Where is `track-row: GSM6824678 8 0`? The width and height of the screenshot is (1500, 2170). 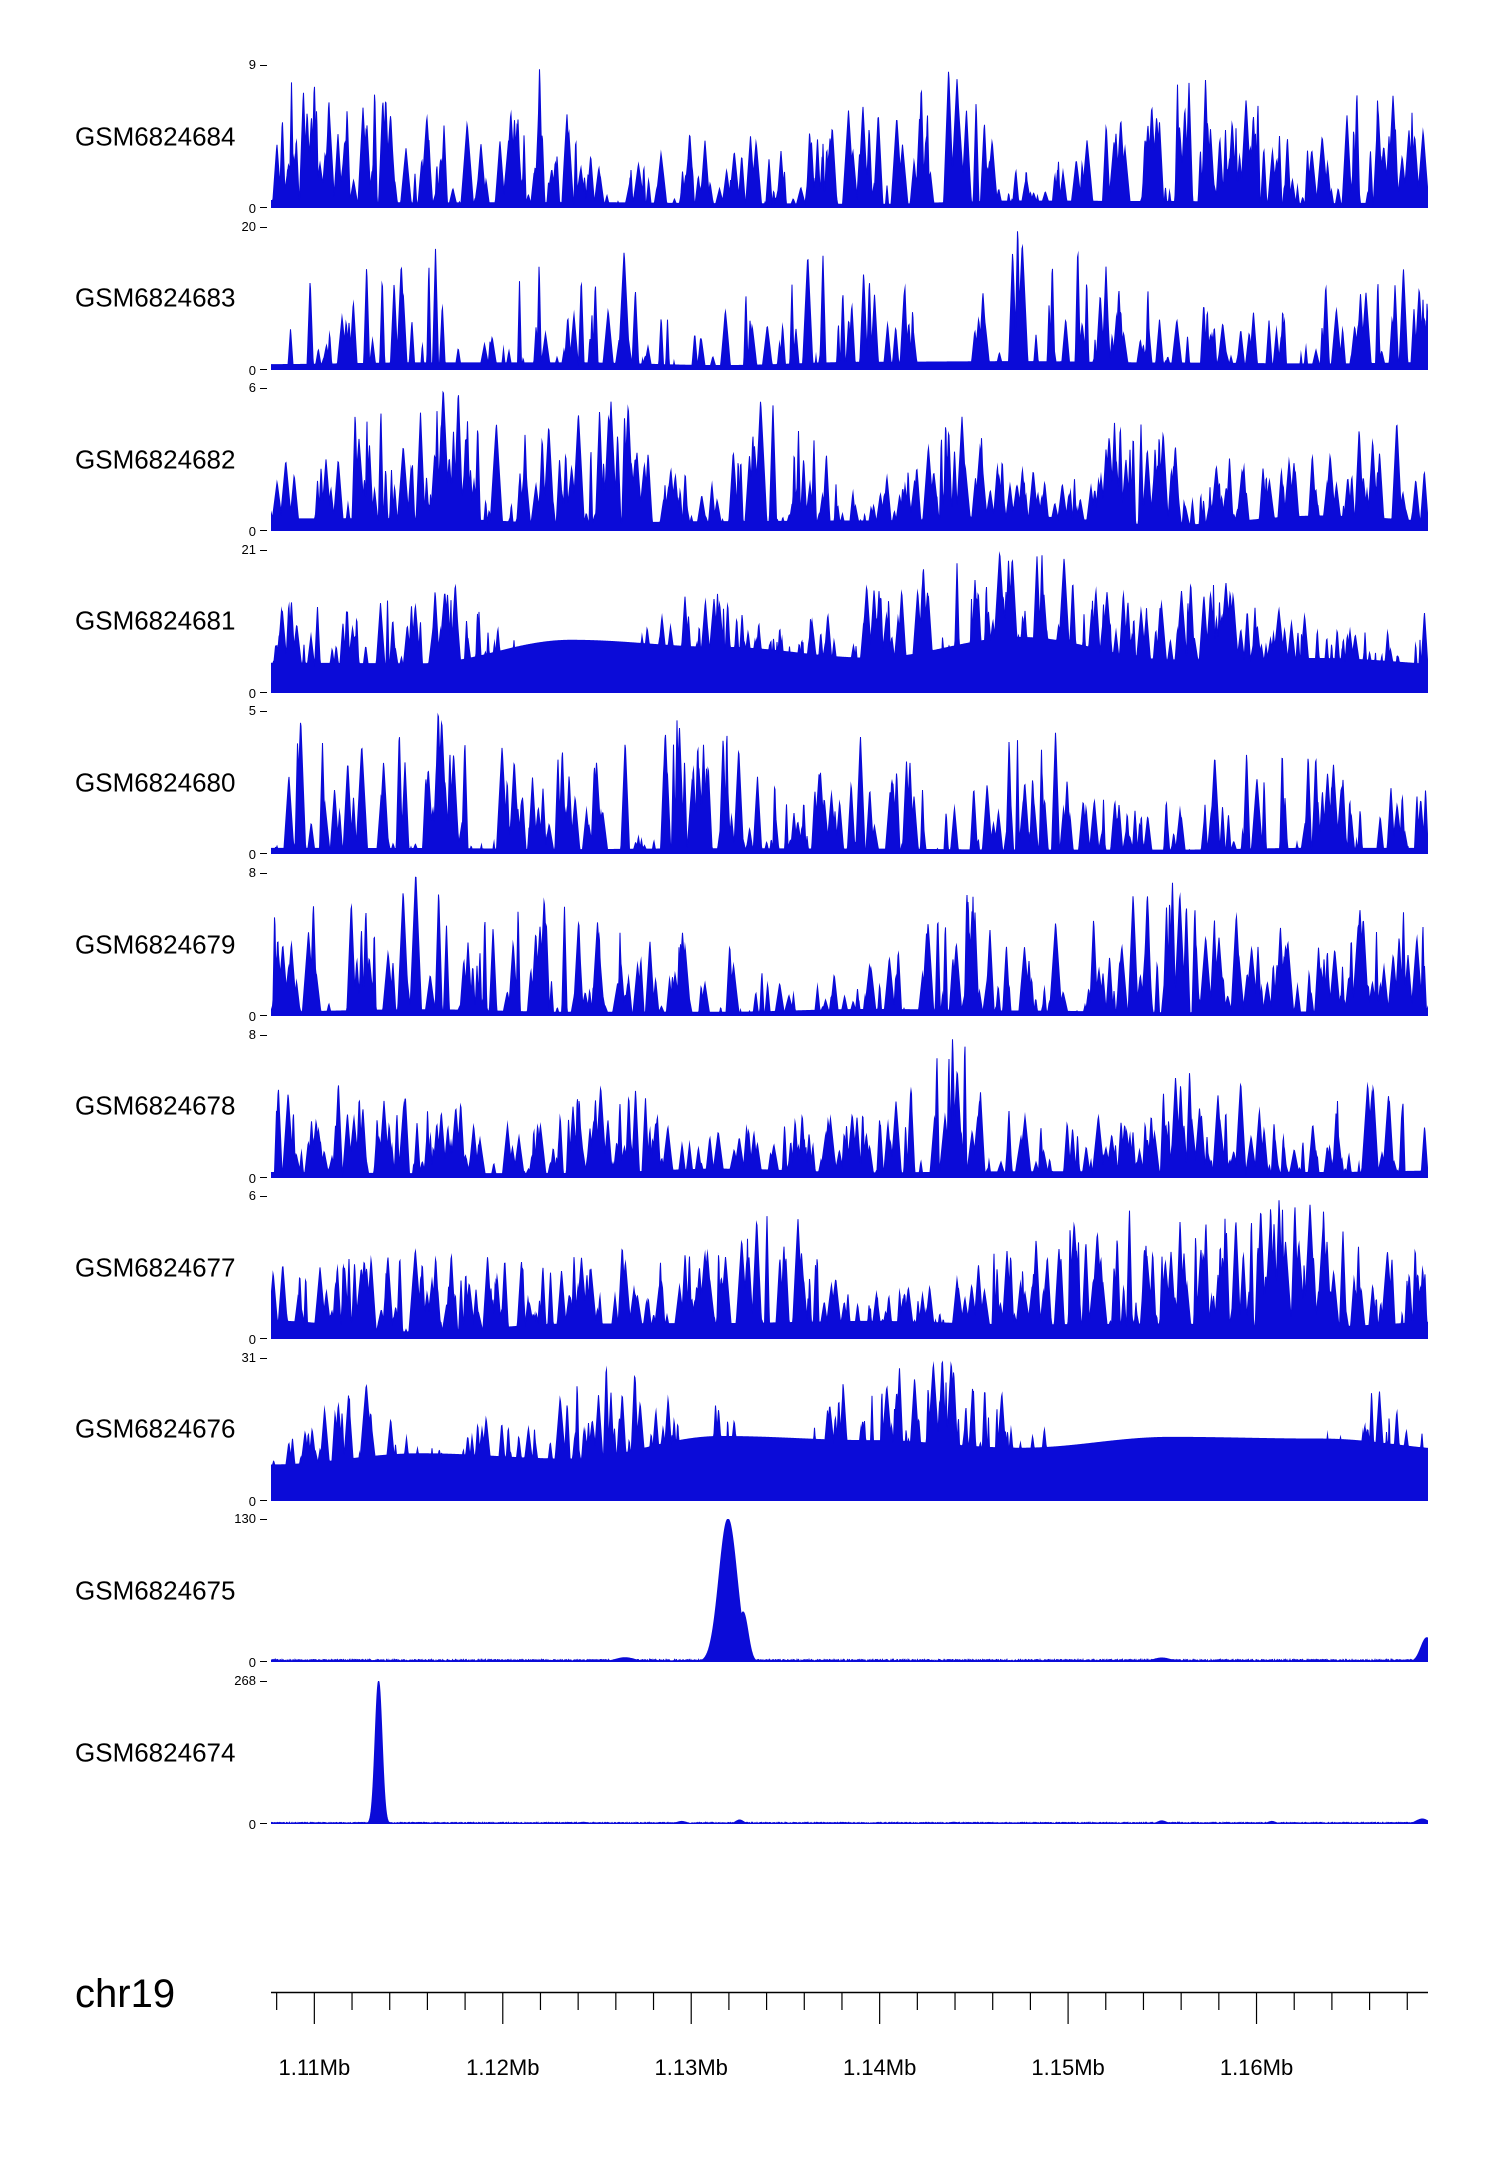 track-row: GSM6824678 8 0 is located at coordinates (750, 1106).